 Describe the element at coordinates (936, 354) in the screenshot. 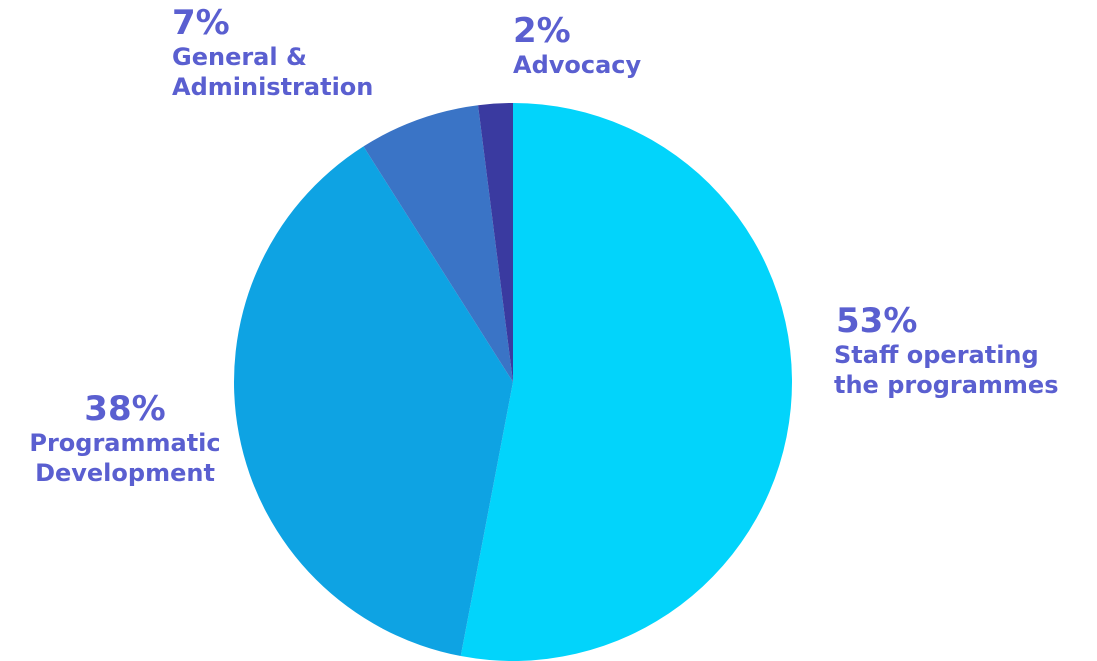

I see `slice-name-line: Staff operating` at that location.